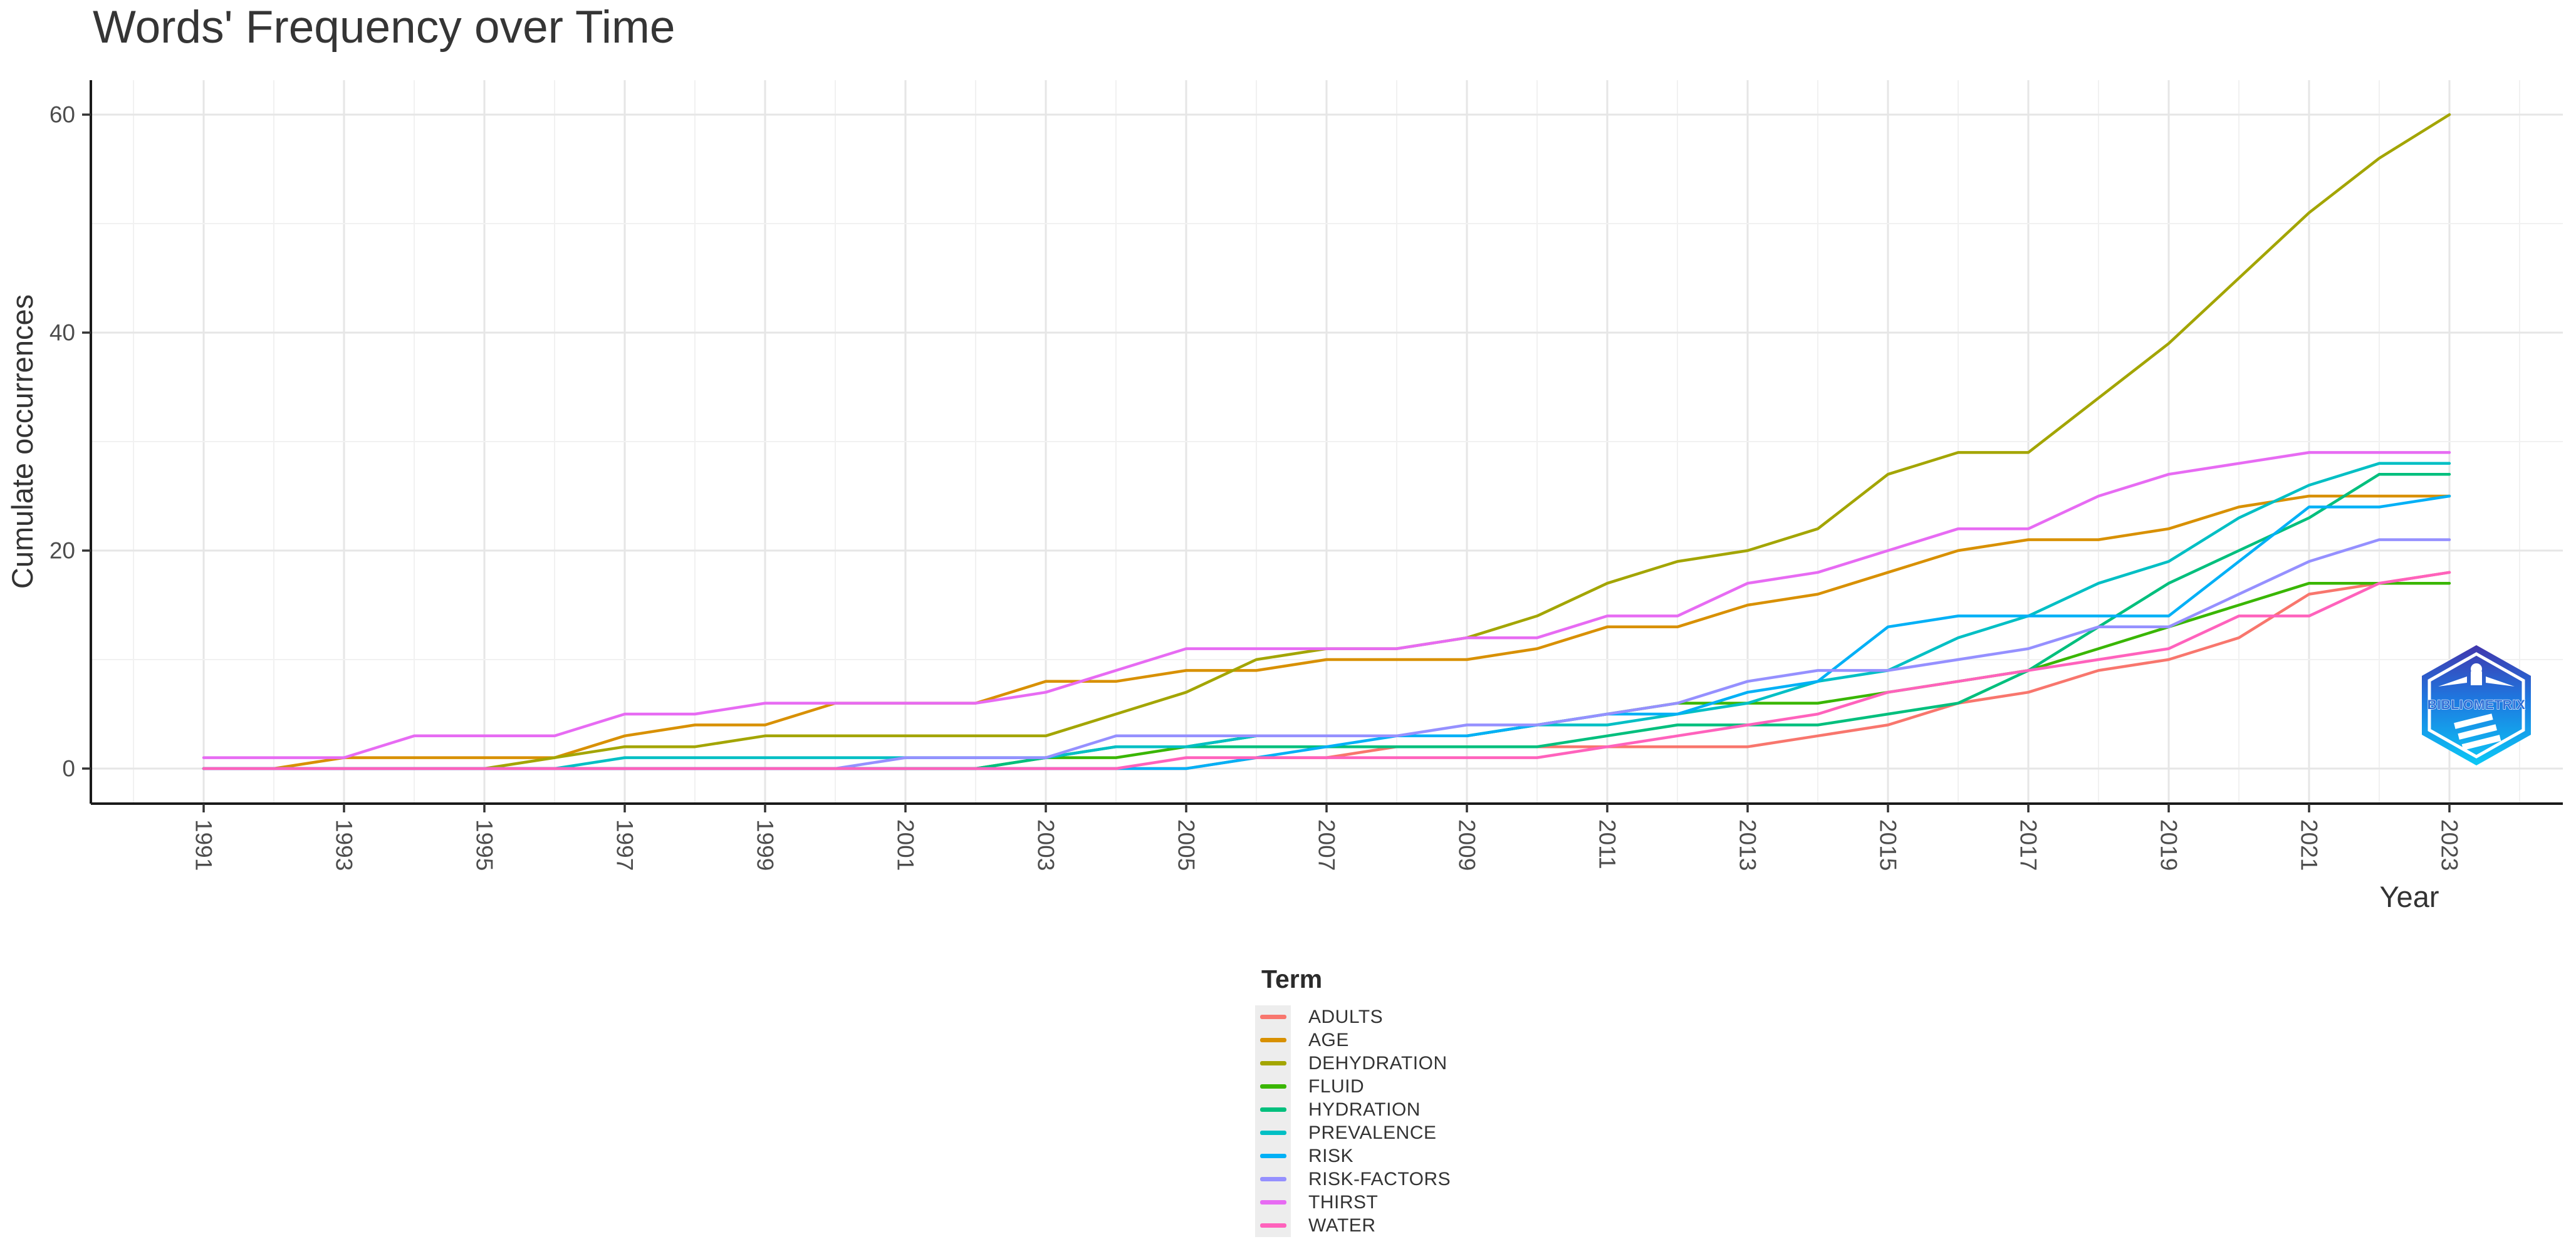 The image size is (2576, 1254). I want to click on legend-title: Term, so click(1292, 979).